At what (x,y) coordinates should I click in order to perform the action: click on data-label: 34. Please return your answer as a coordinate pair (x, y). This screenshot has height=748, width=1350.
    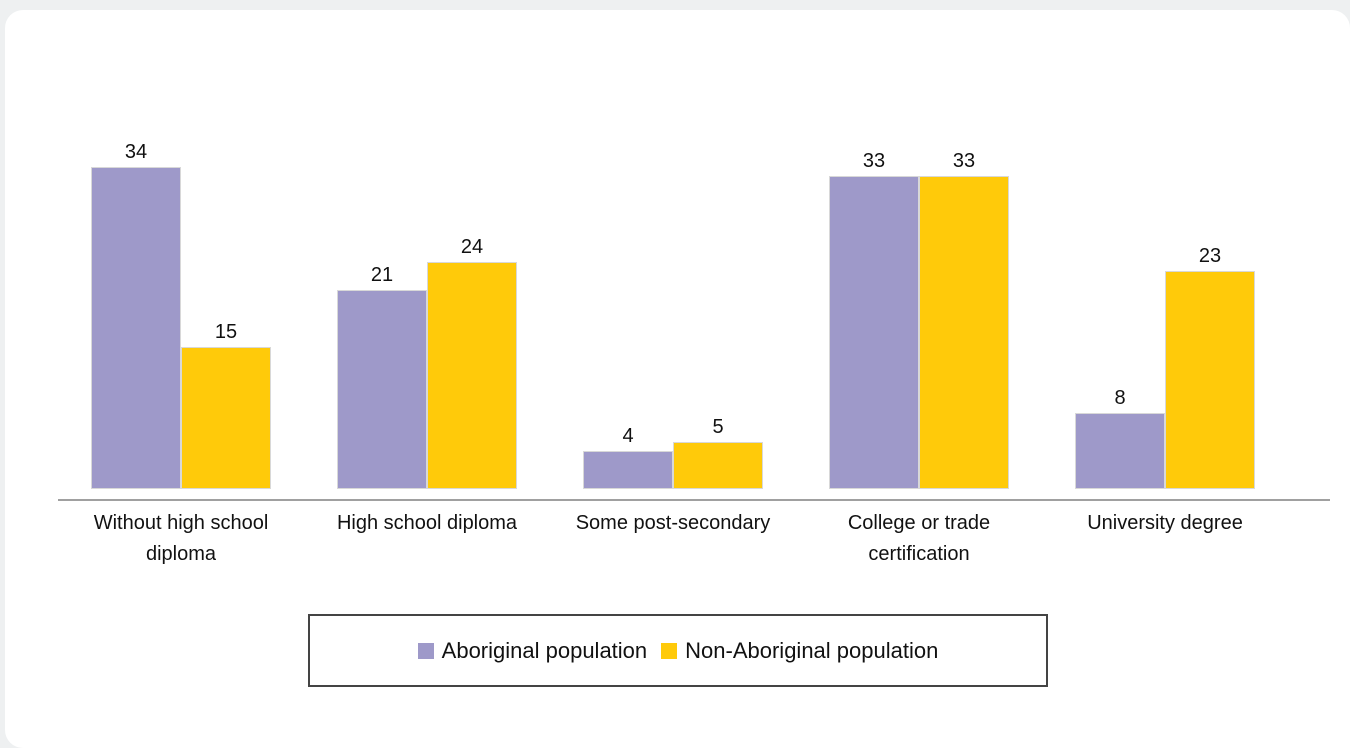
    Looking at the image, I should click on (136, 152).